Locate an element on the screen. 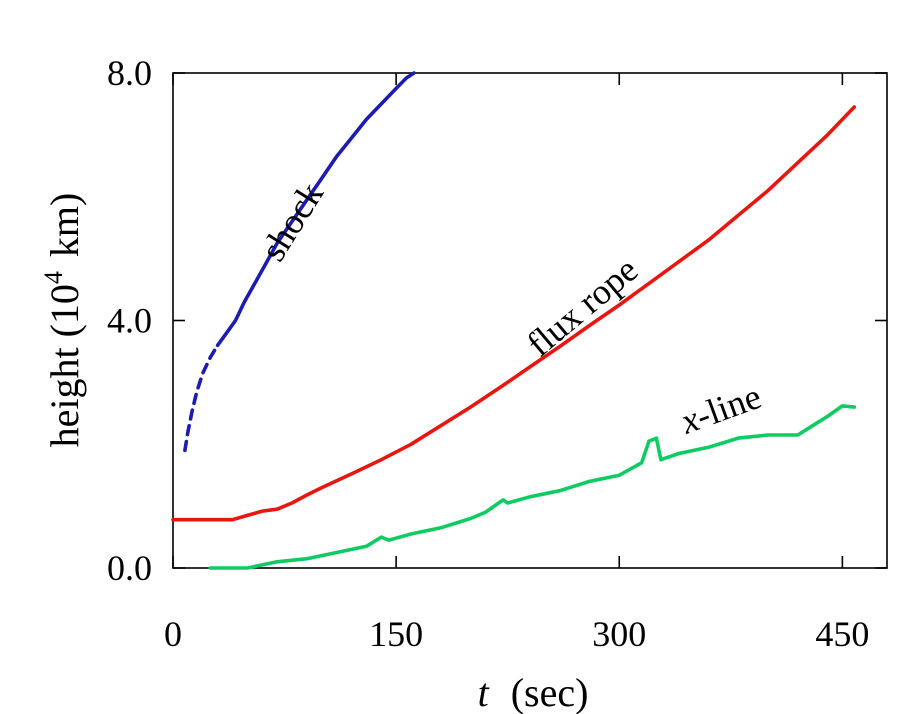  y-axis-title: height (104 km) is located at coordinates (63, 320).